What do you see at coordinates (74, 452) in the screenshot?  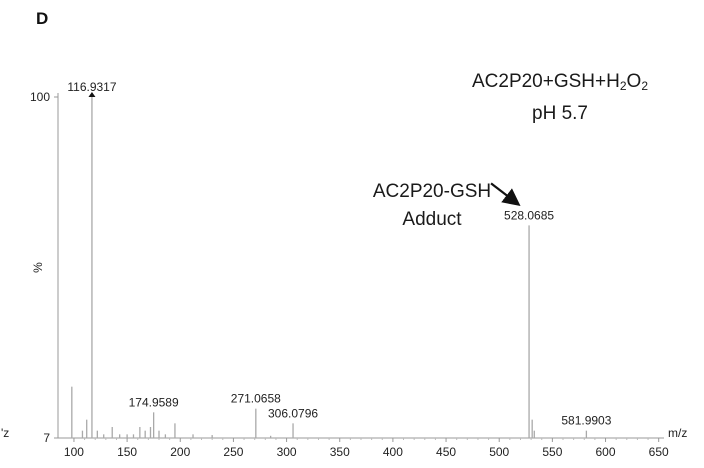 I see `x-tick-label: 100` at bounding box center [74, 452].